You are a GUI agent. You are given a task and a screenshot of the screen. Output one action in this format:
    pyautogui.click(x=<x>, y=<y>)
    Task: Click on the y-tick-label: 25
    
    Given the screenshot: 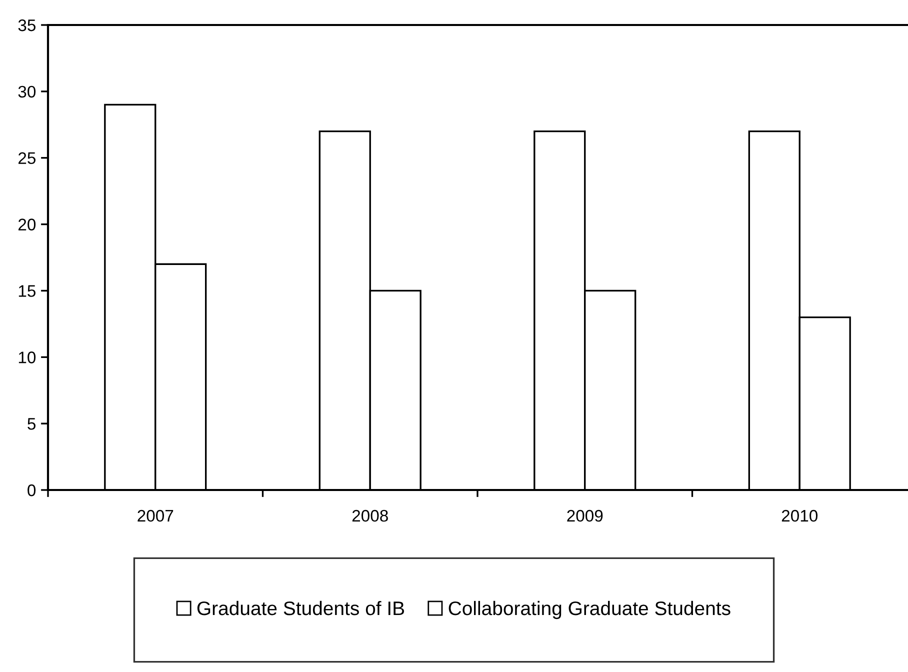 What is the action you would take?
    pyautogui.click(x=27, y=158)
    